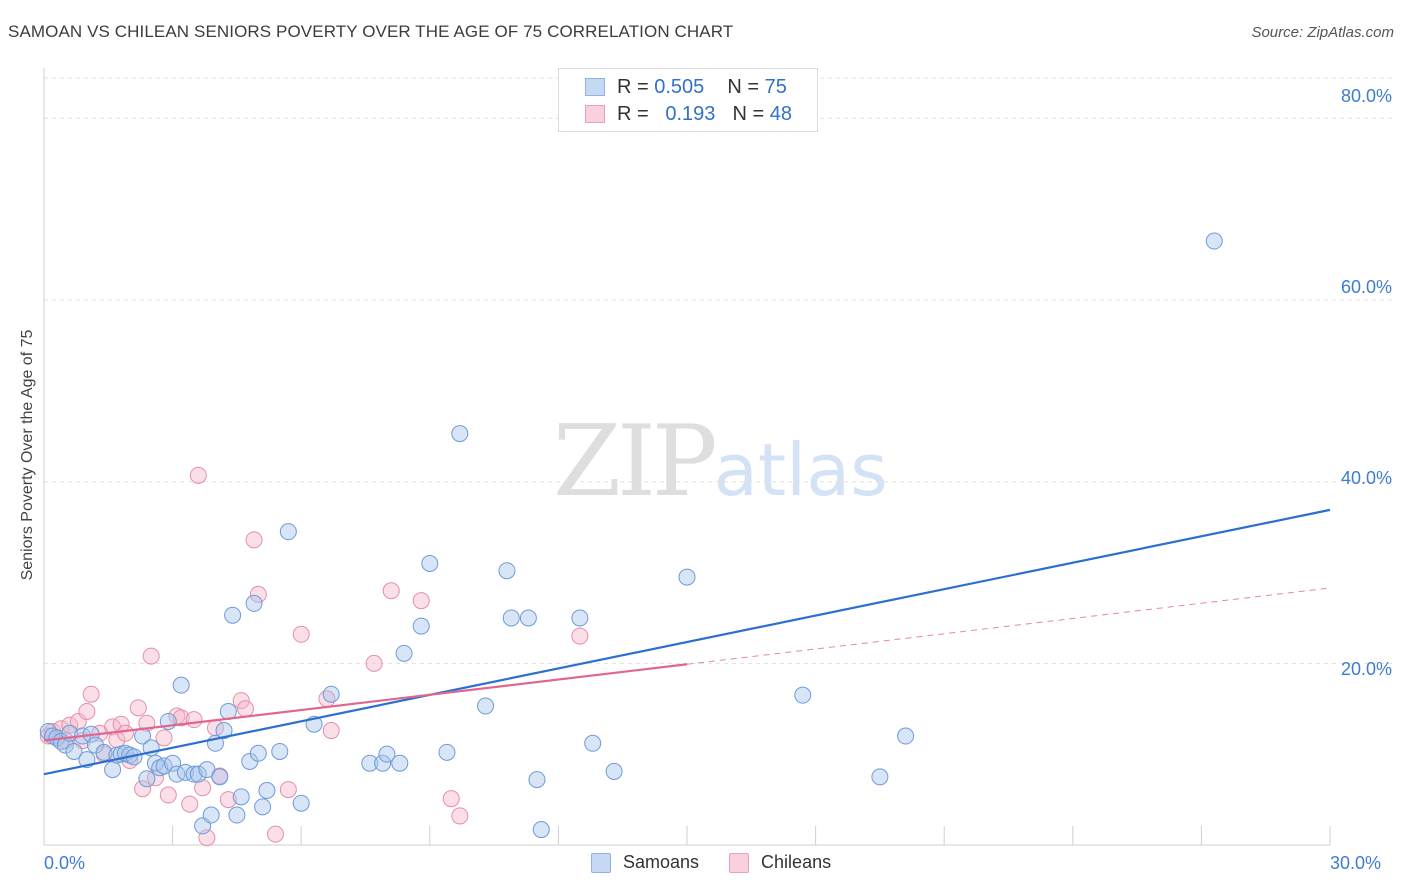 The height and width of the screenshot is (892, 1406). I want to click on legend-r-value: 0.193, so click(690, 113).